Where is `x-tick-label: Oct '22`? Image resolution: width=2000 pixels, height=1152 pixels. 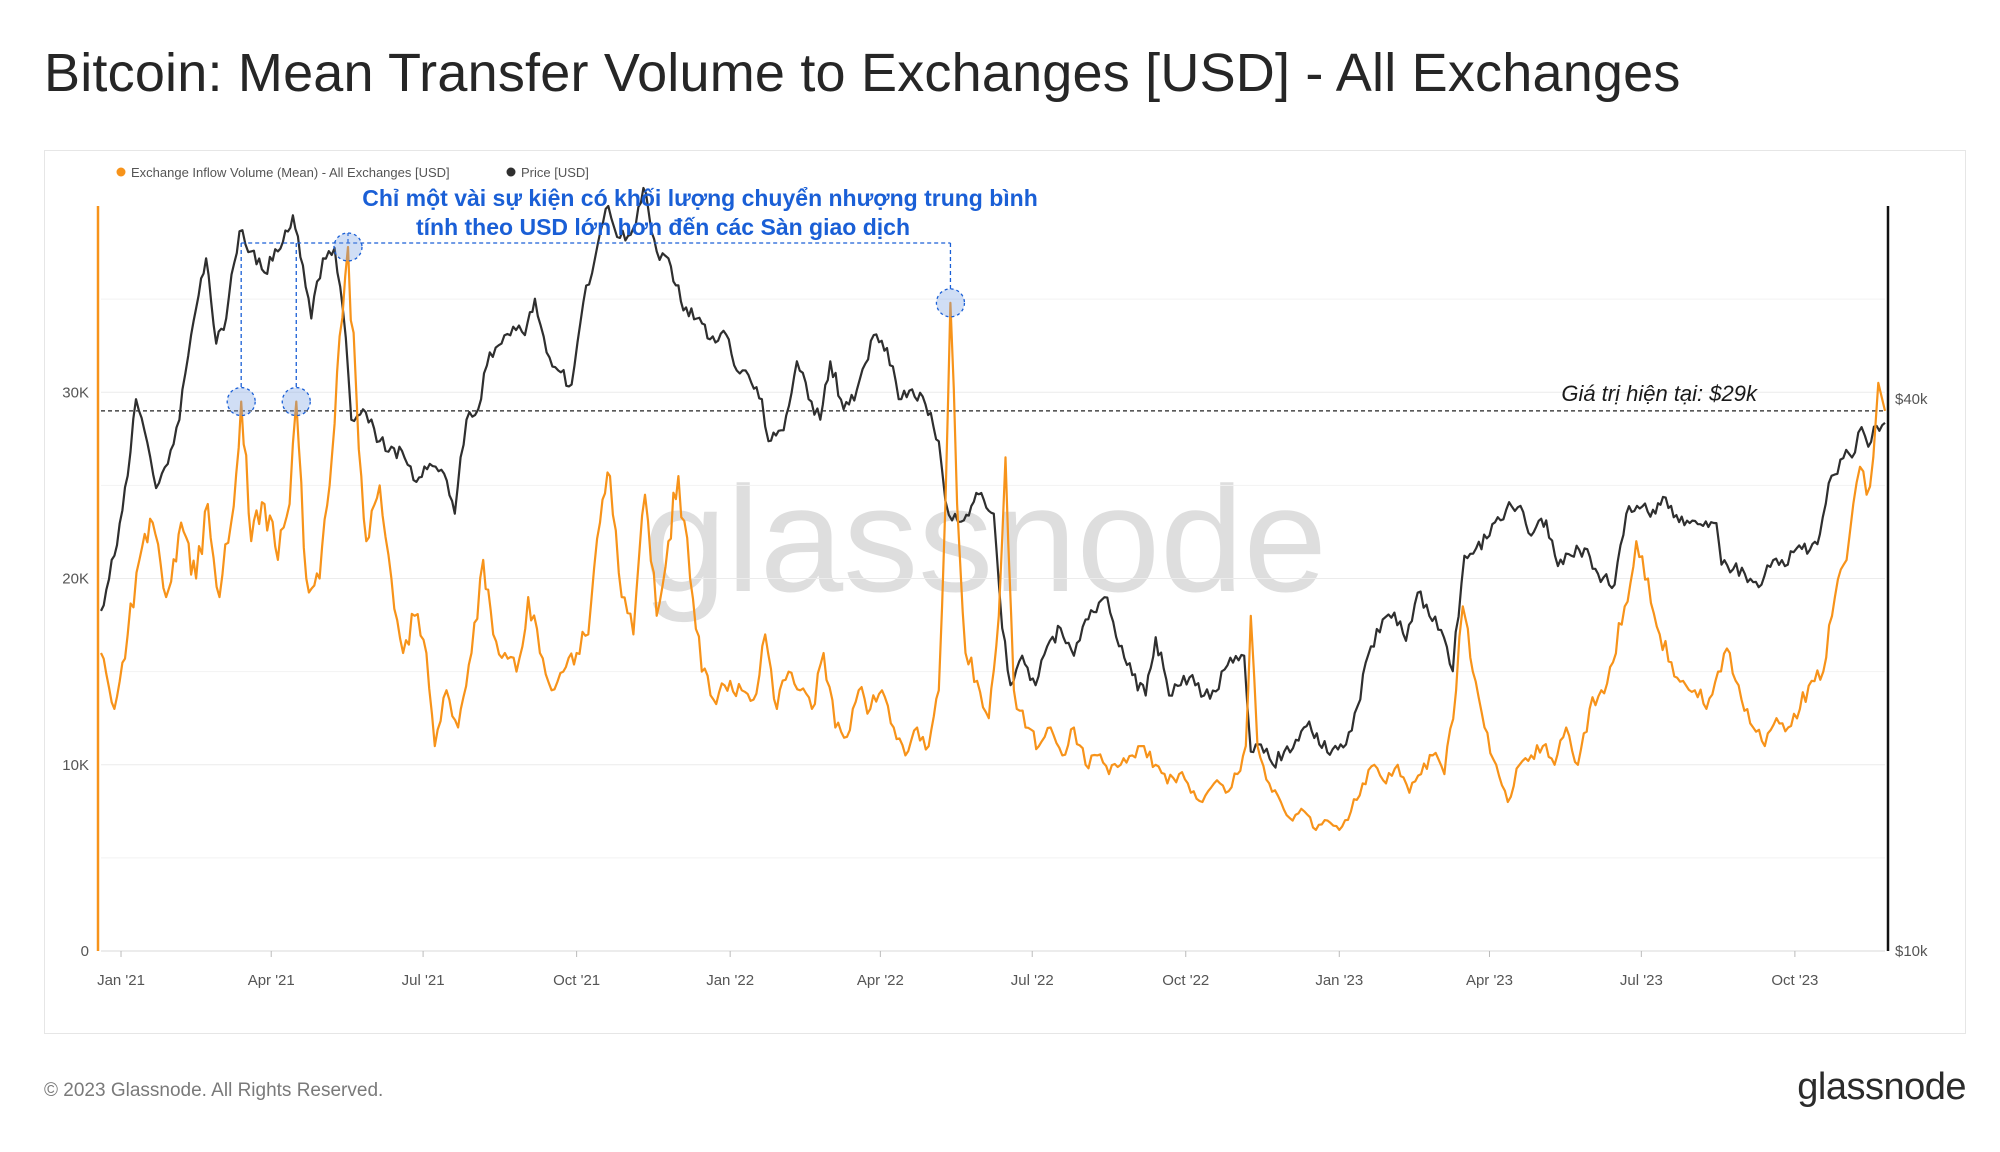 x-tick-label: Oct '22 is located at coordinates (1185, 980).